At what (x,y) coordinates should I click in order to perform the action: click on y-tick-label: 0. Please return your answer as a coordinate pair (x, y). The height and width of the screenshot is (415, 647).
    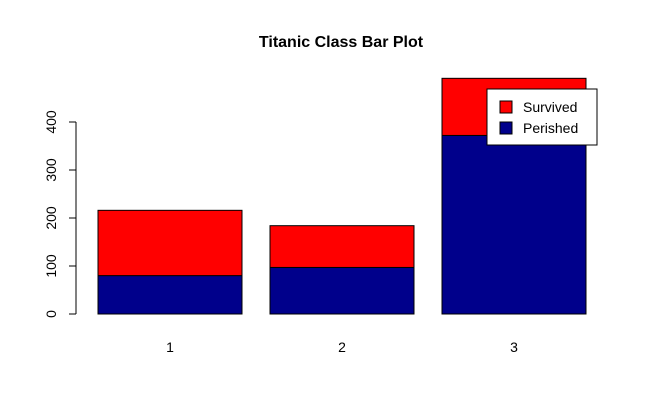
    Looking at the image, I should click on (51, 314).